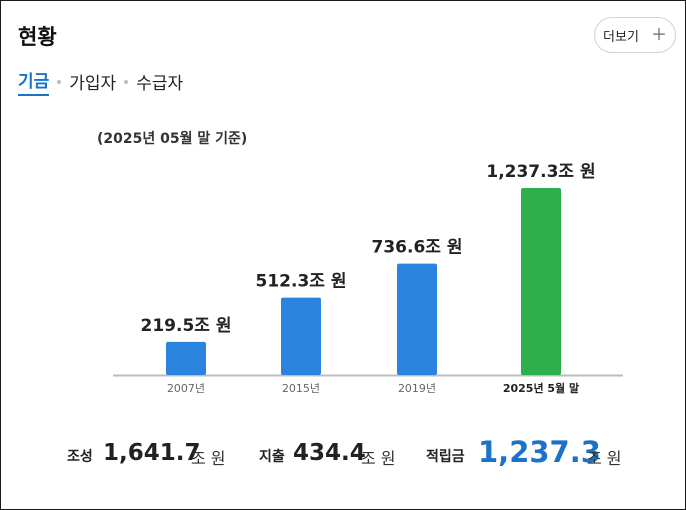 Image resolution: width=686 pixels, height=510 pixels. Describe the element at coordinates (301, 282) in the screenshot. I see `bar-value-label-1: 512.3조 원` at that location.